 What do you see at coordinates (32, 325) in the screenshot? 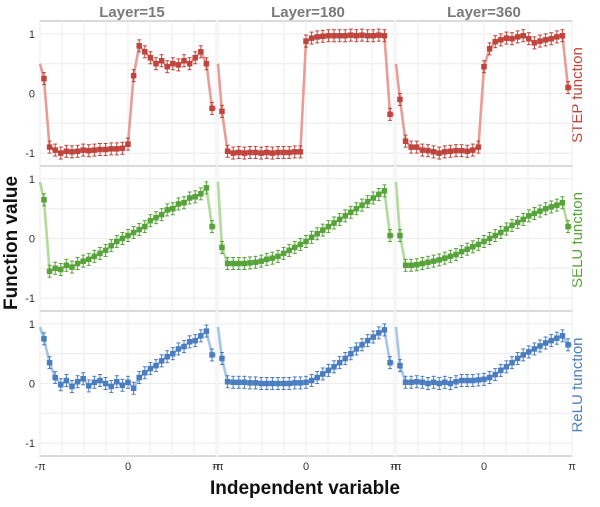
I see `y-tick-label: 1` at bounding box center [32, 325].